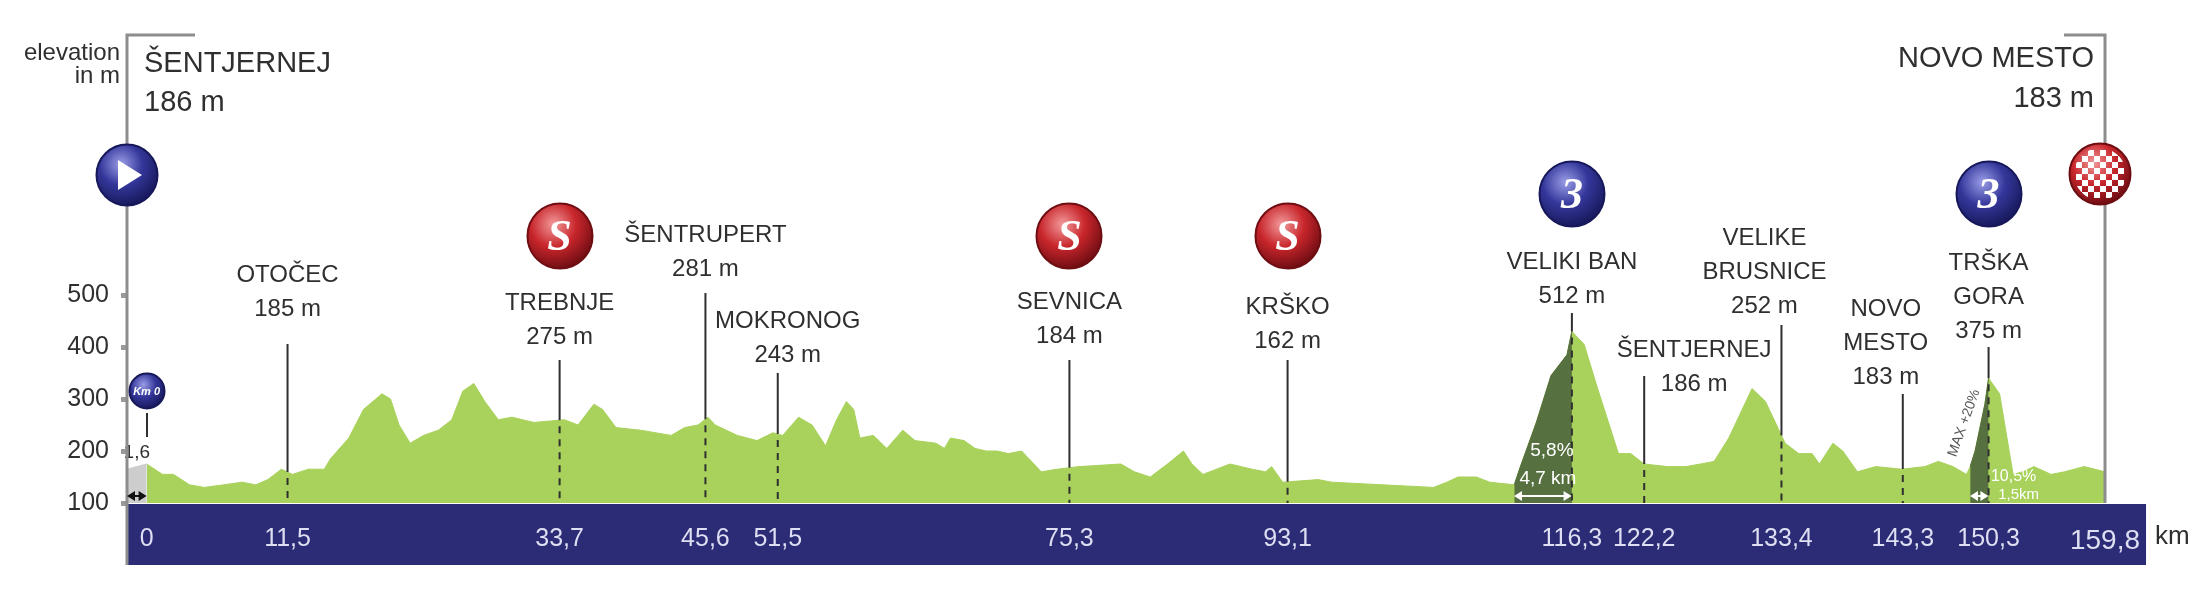  I want to click on x-tick-label: 122,2, so click(1644, 536).